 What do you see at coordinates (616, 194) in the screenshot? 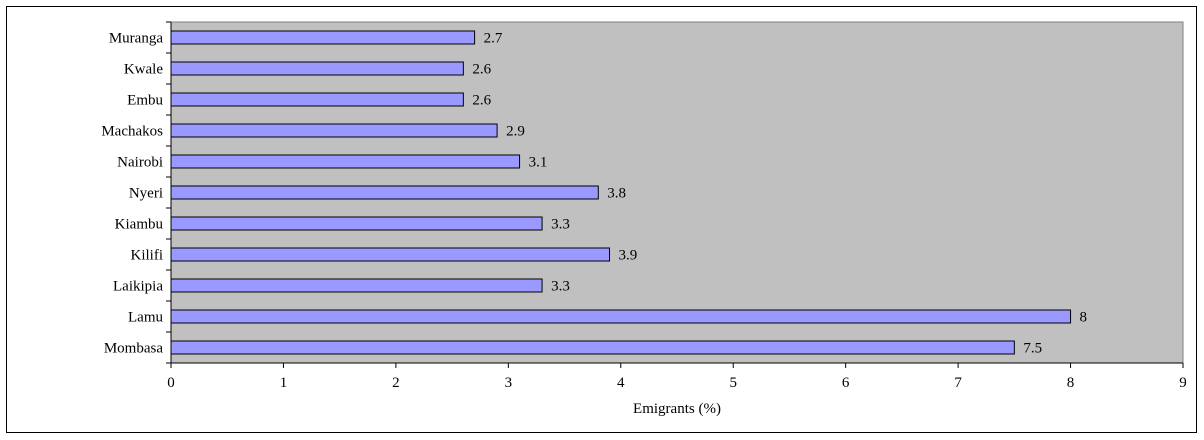
I see `data-label: 3.8` at bounding box center [616, 194].